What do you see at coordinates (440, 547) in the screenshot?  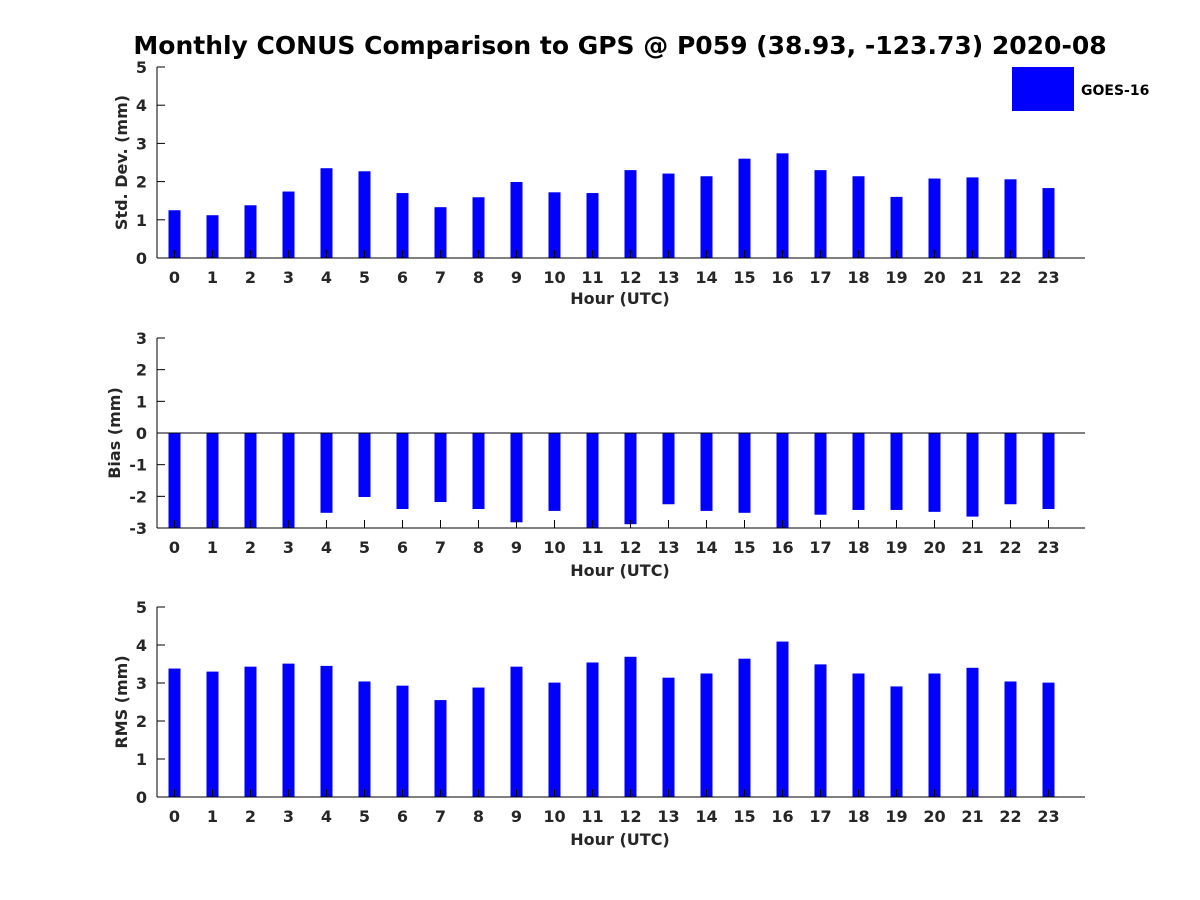 I see `x-tick-label: 7` at bounding box center [440, 547].